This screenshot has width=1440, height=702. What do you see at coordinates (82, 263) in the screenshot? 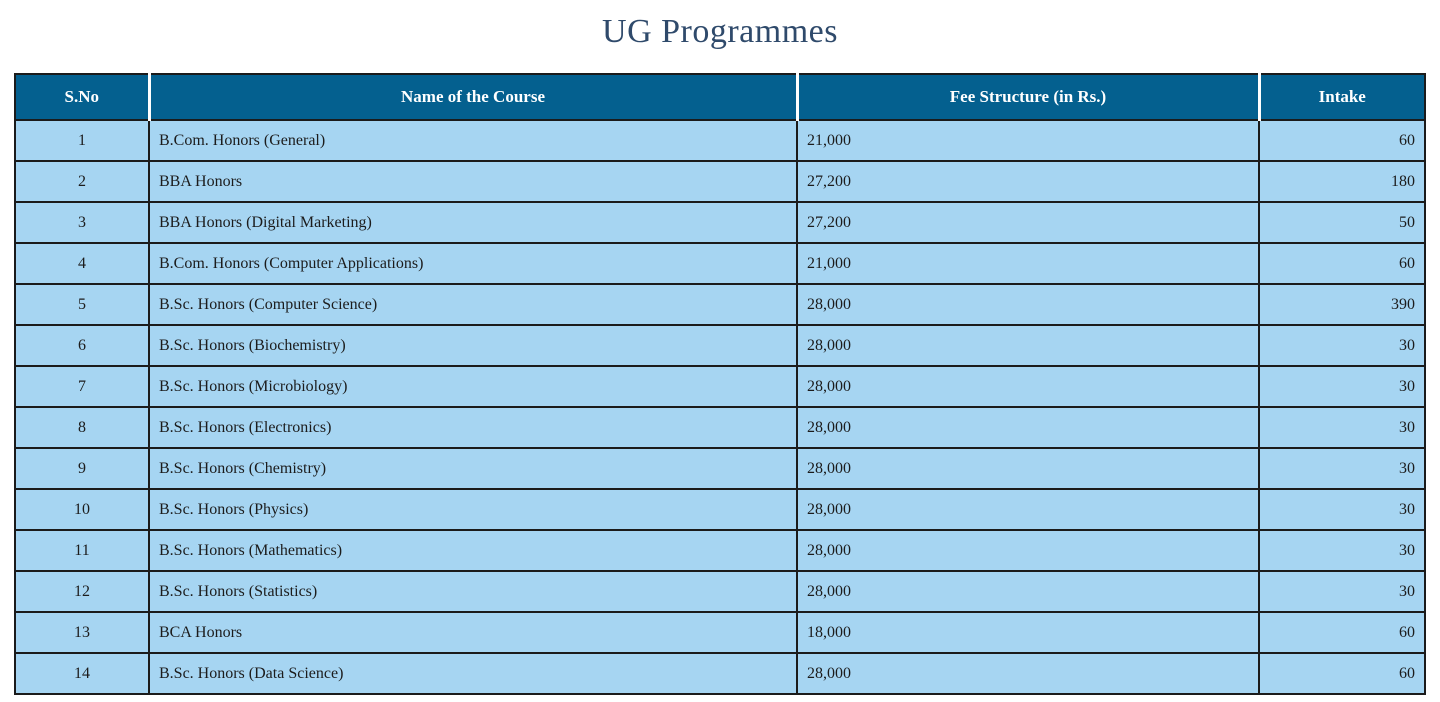
I see `sno-cell: 4` at bounding box center [82, 263].